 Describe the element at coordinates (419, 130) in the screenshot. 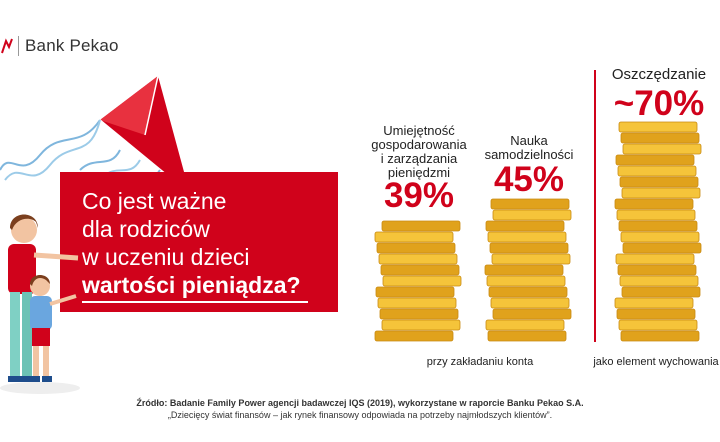

I see `category-label-0-line-1: Umiejętność` at that location.